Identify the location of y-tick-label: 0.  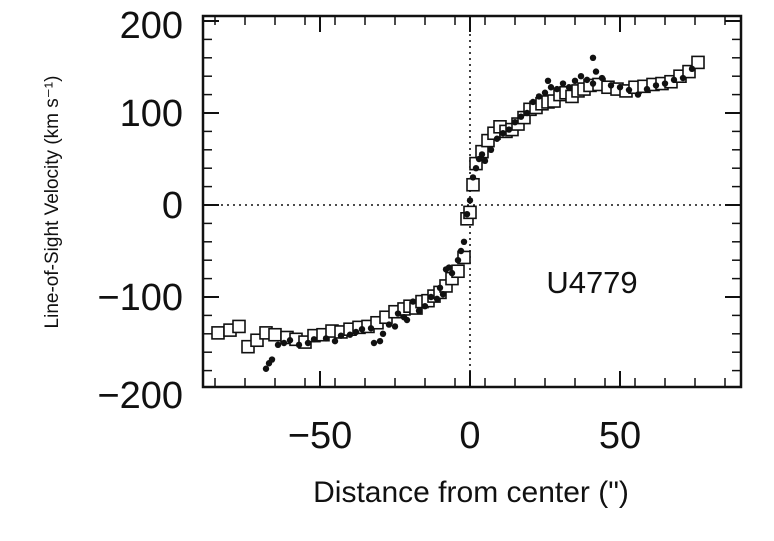
(172, 206).